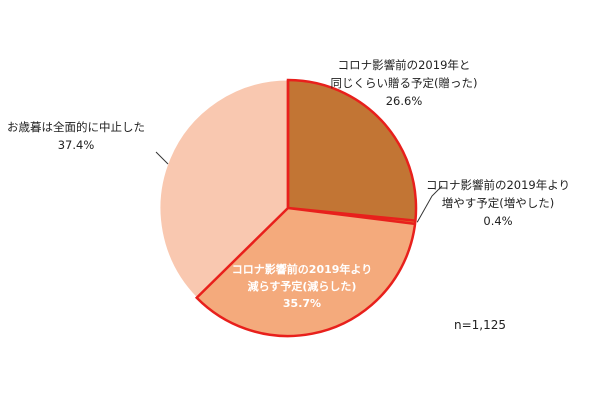 The height and width of the screenshot is (400, 600). I want to click on leader-lines, so click(299, 187).